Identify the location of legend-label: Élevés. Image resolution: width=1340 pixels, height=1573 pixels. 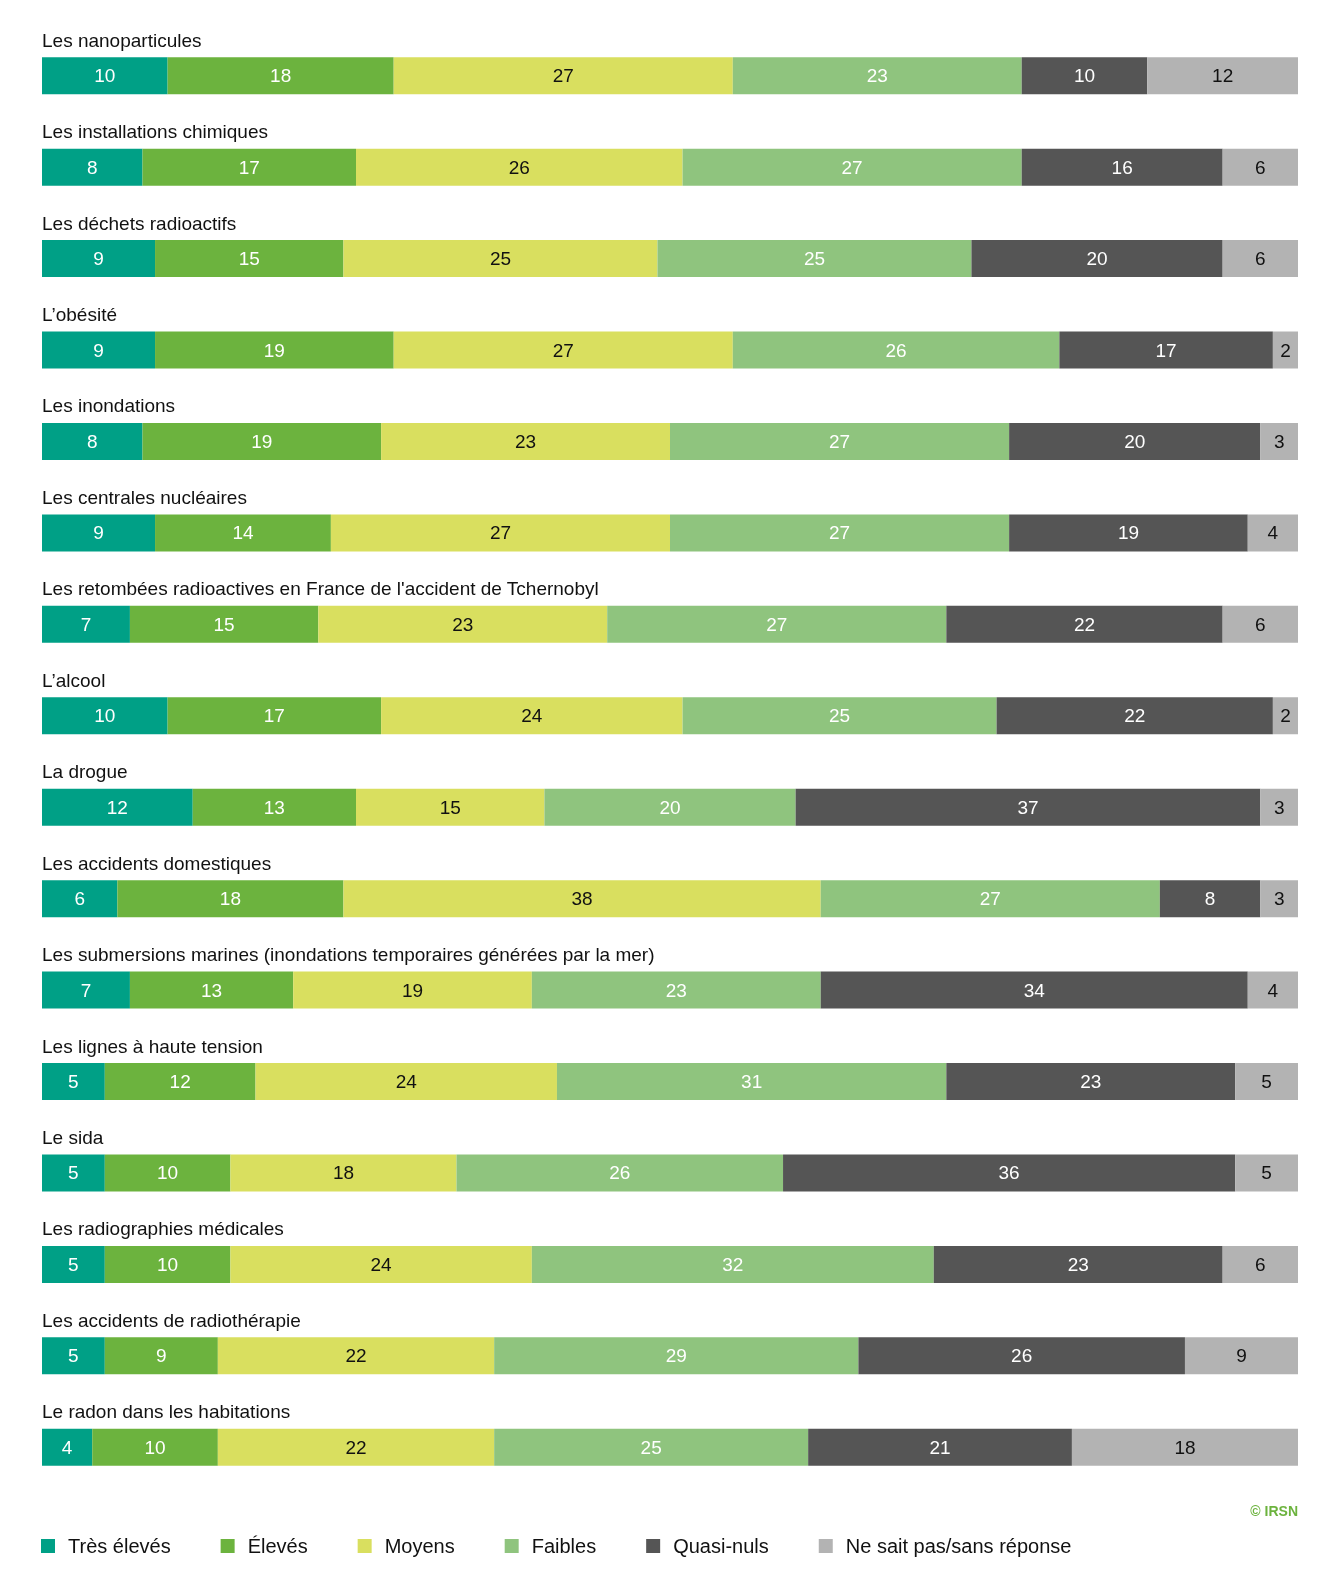
(277, 1546).